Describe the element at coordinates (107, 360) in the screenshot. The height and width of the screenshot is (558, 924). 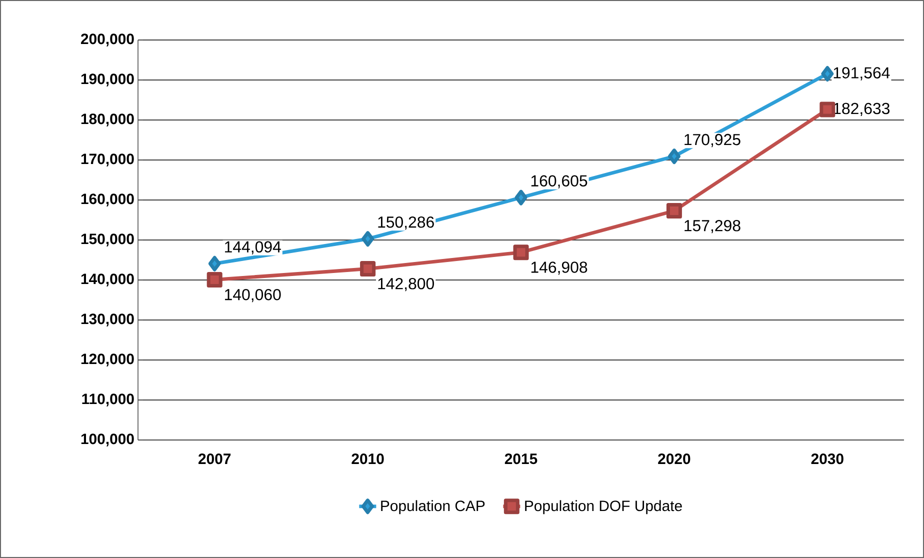
I see `y-tick-label: 120,000` at that location.